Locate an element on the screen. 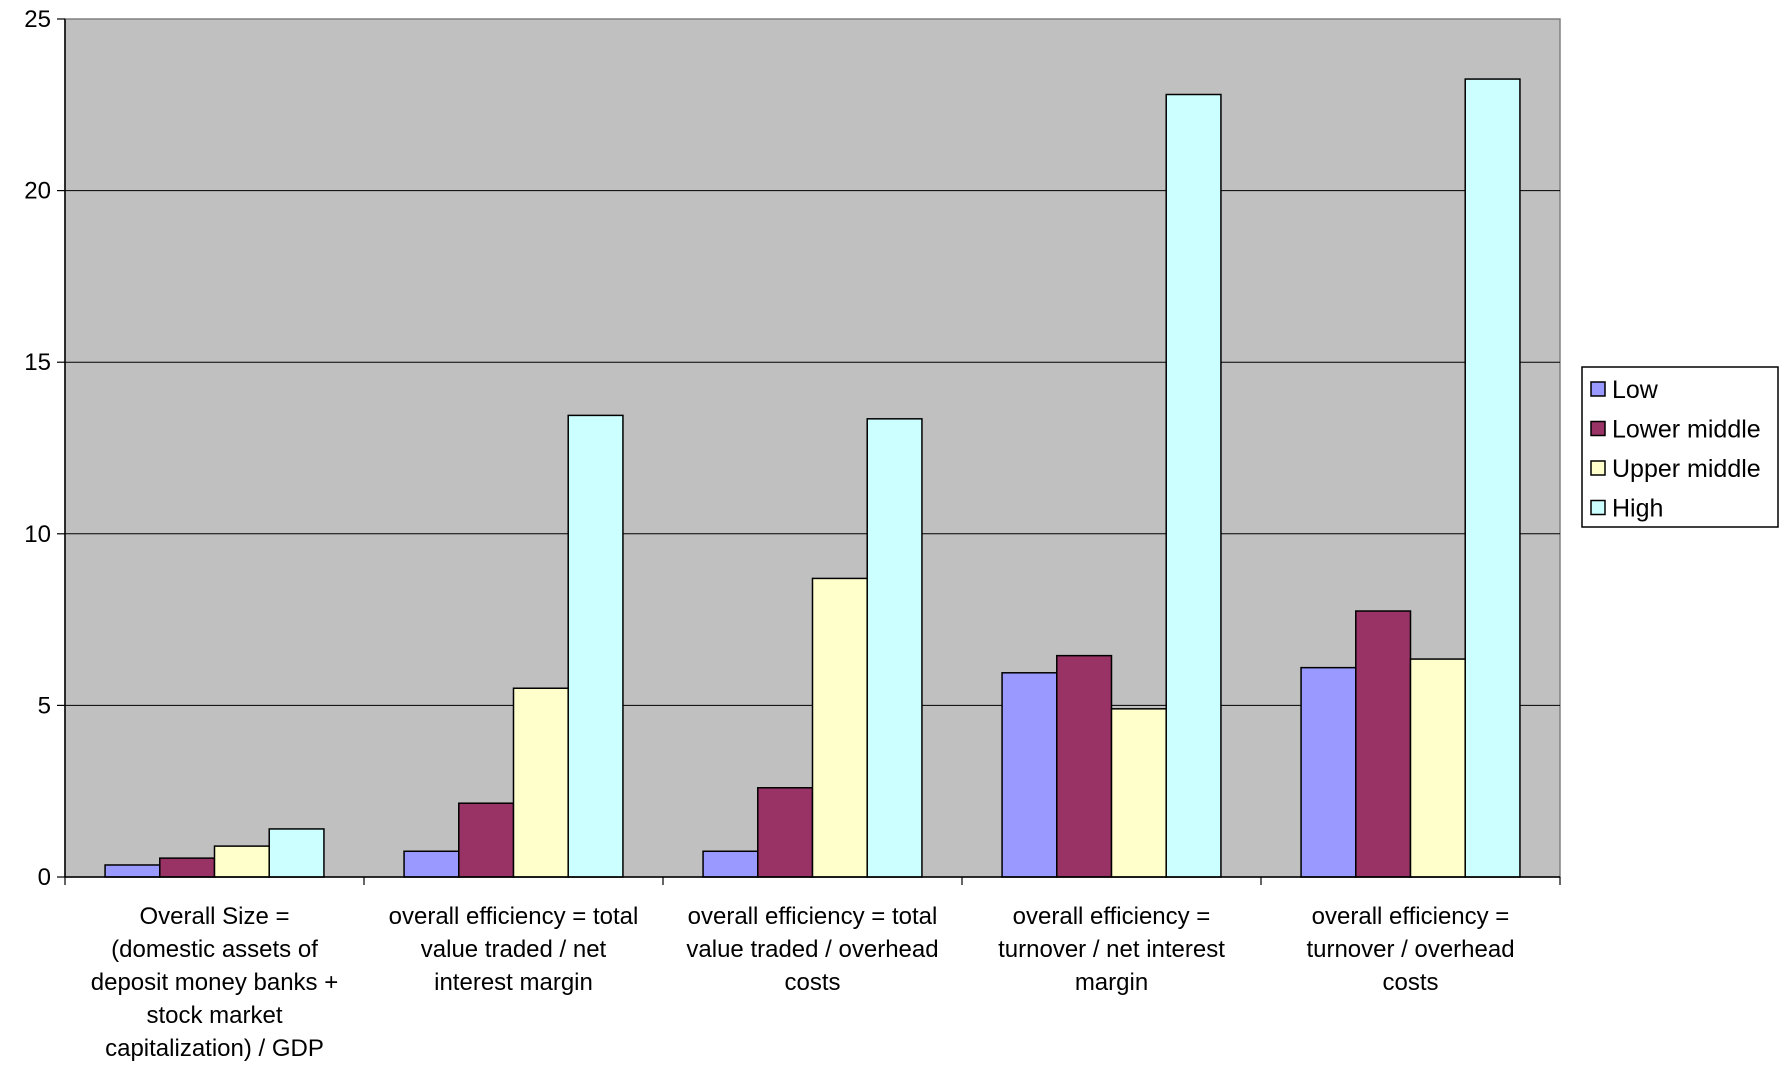 The width and height of the screenshot is (1781, 1067). y-tick-label: 20 is located at coordinates (37, 191).